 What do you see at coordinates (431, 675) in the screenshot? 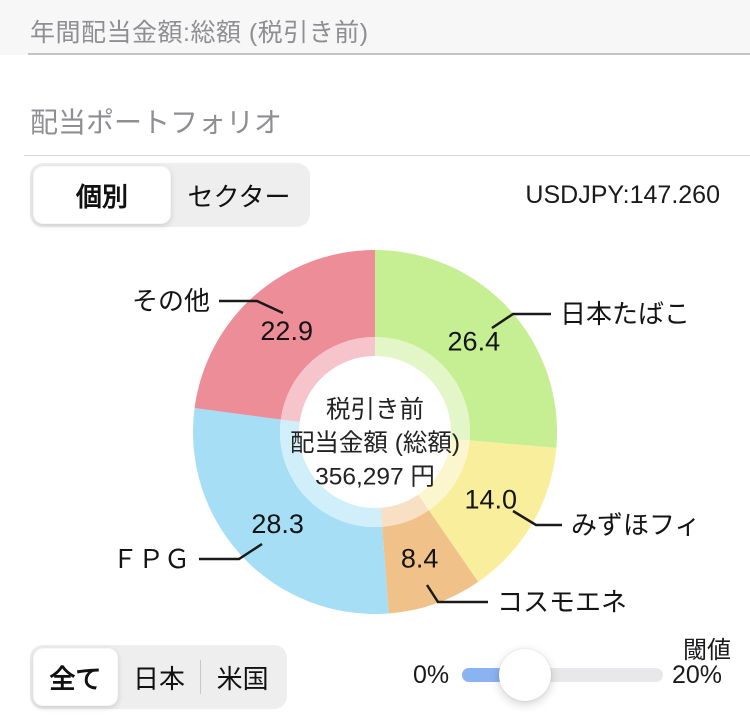
I see `slider-min-label: 0%` at bounding box center [431, 675].